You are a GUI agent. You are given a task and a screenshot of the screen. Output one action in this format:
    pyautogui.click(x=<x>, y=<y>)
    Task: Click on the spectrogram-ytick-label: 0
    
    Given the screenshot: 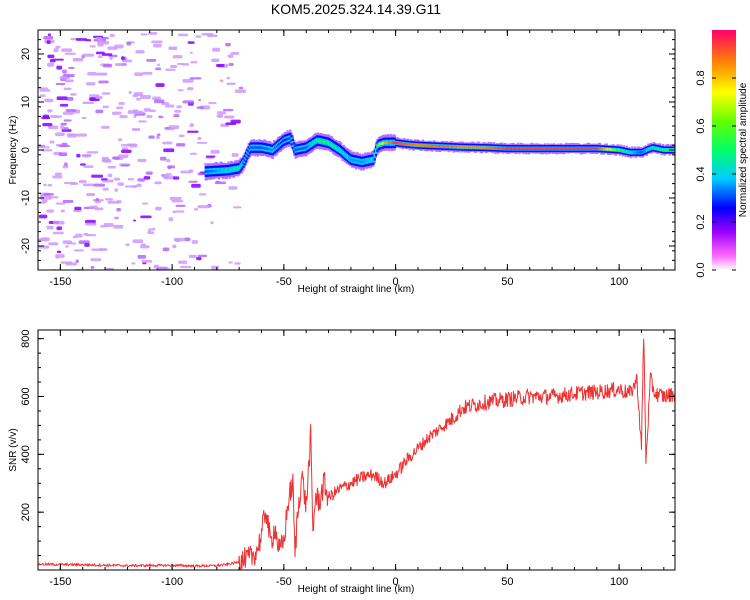 What is the action you would take?
    pyautogui.click(x=26, y=150)
    